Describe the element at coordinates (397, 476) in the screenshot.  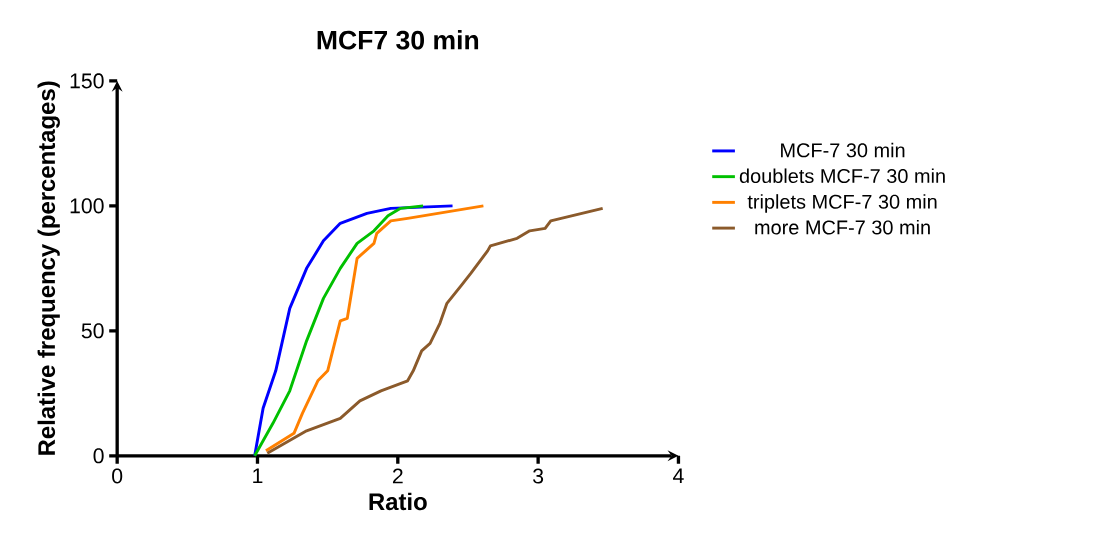
I see `x-tick-label: 2` at that location.